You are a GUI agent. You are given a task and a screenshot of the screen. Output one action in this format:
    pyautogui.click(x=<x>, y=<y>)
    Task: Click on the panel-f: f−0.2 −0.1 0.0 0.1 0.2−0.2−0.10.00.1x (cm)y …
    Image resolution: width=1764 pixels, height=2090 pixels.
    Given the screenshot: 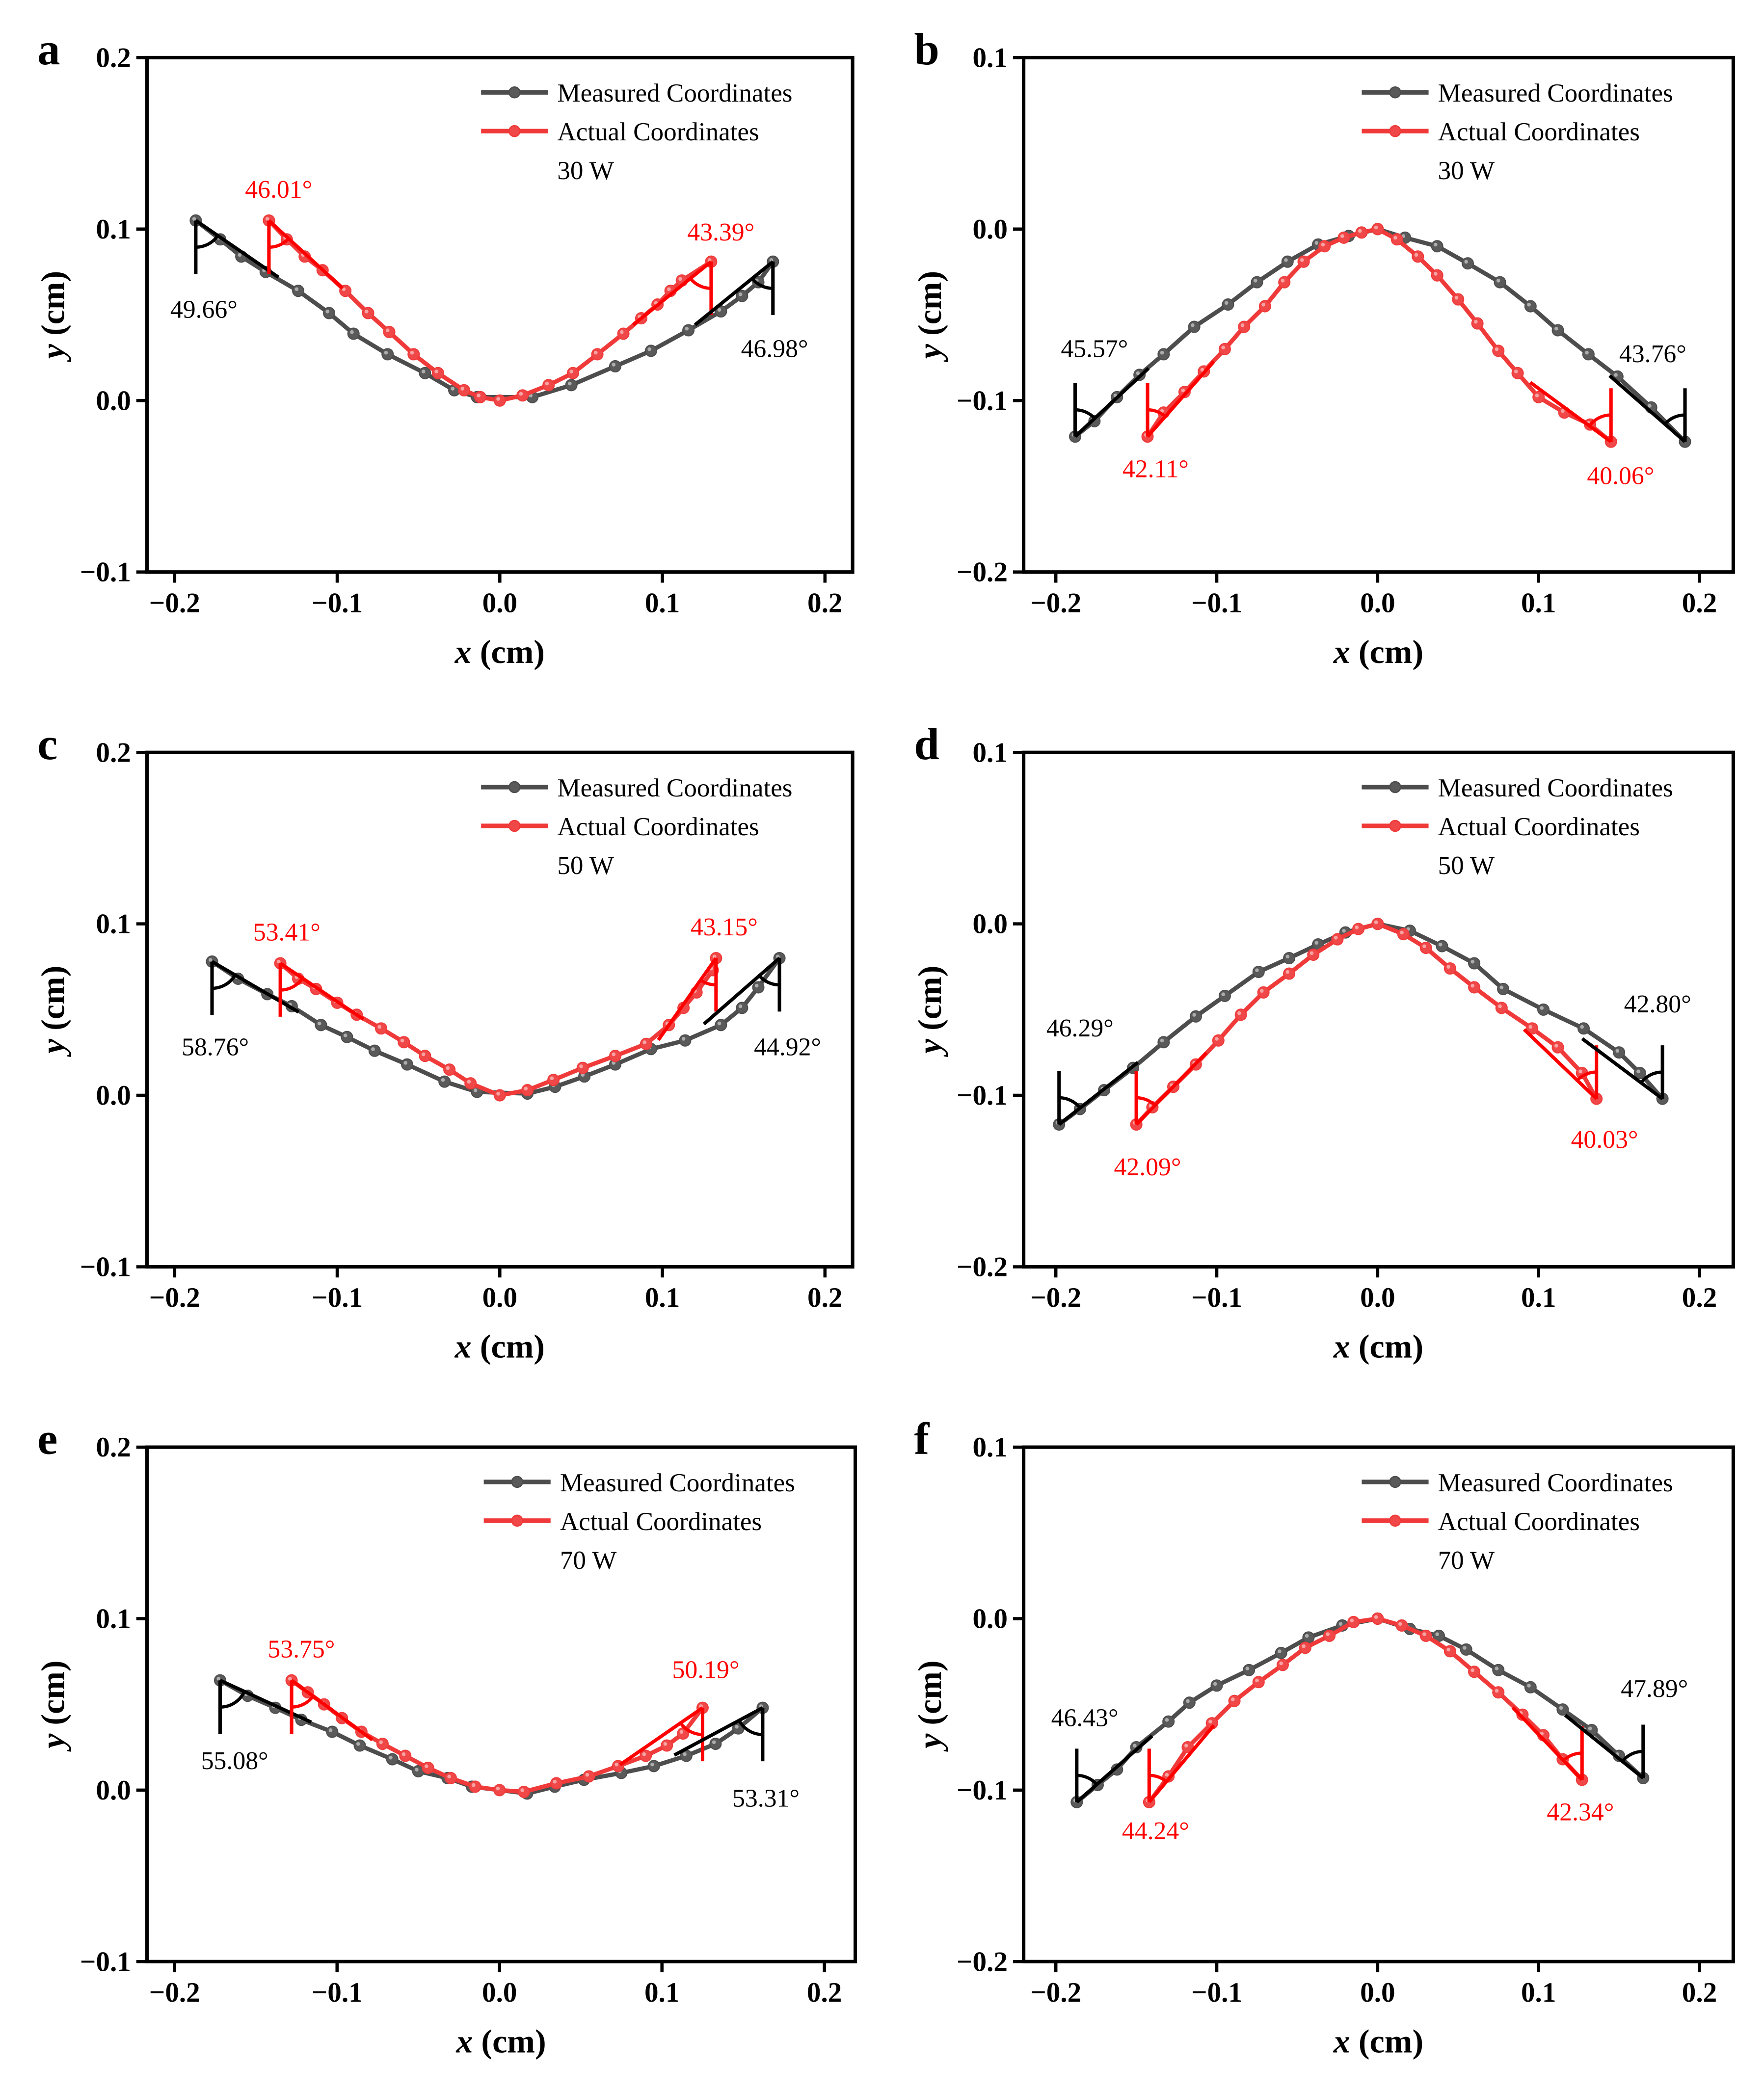 What is the action you would take?
    pyautogui.click(x=1323, y=1737)
    